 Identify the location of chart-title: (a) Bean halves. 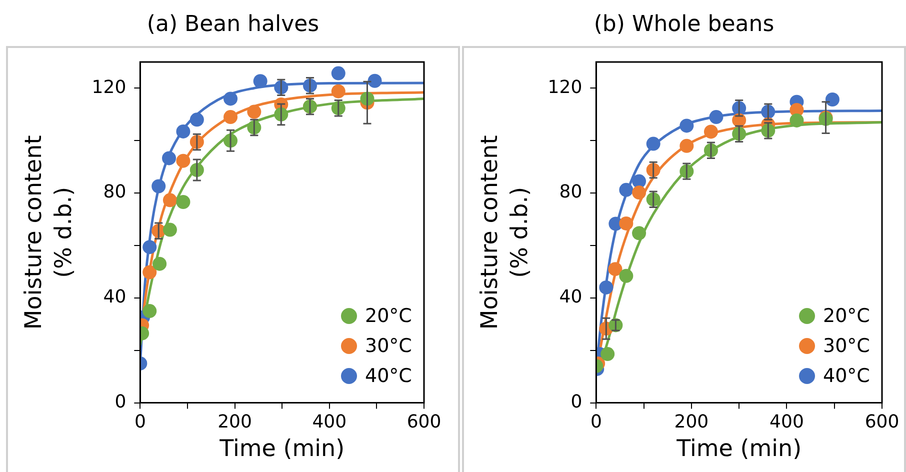
(233, 24).